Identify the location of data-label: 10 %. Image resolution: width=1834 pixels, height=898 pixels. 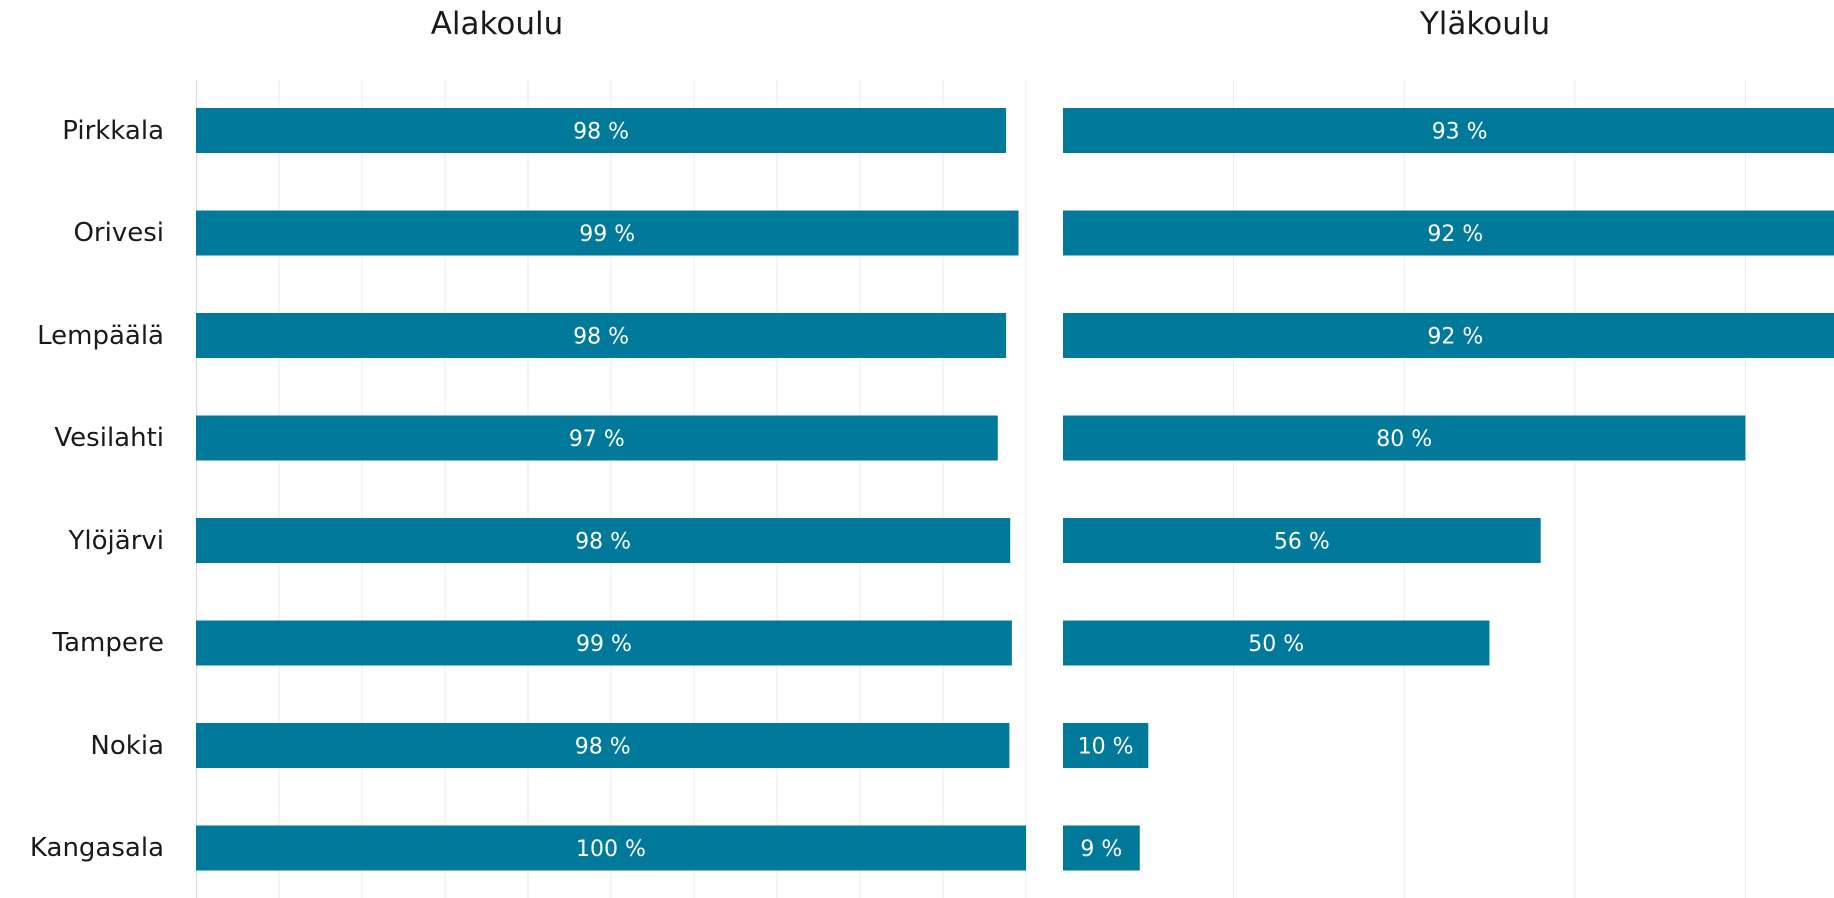
(1106, 747).